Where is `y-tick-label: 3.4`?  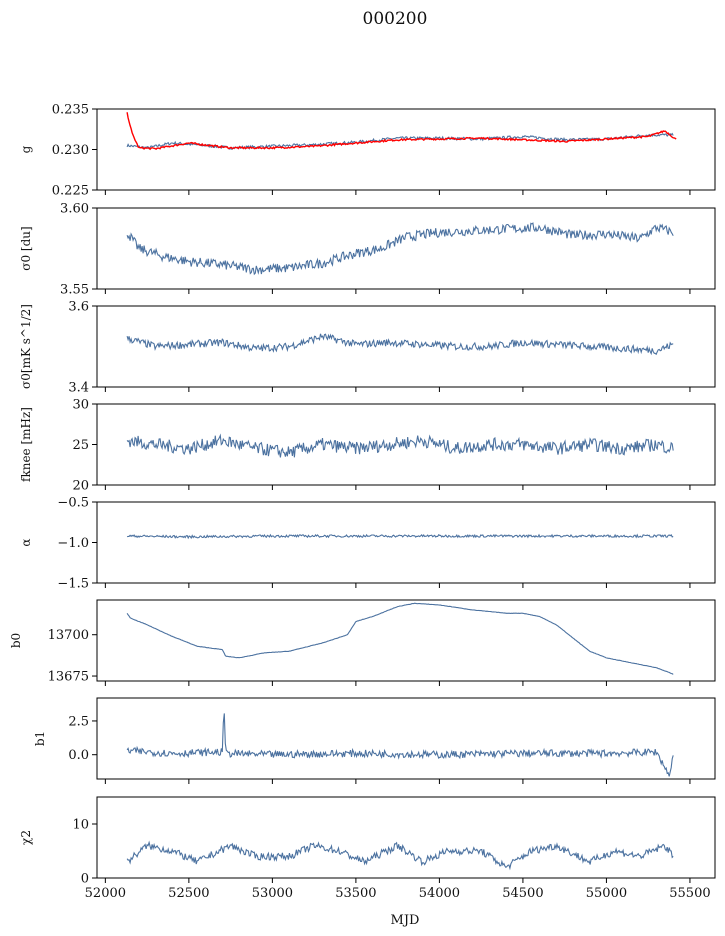 y-tick-label: 3.4 is located at coordinates (78, 388).